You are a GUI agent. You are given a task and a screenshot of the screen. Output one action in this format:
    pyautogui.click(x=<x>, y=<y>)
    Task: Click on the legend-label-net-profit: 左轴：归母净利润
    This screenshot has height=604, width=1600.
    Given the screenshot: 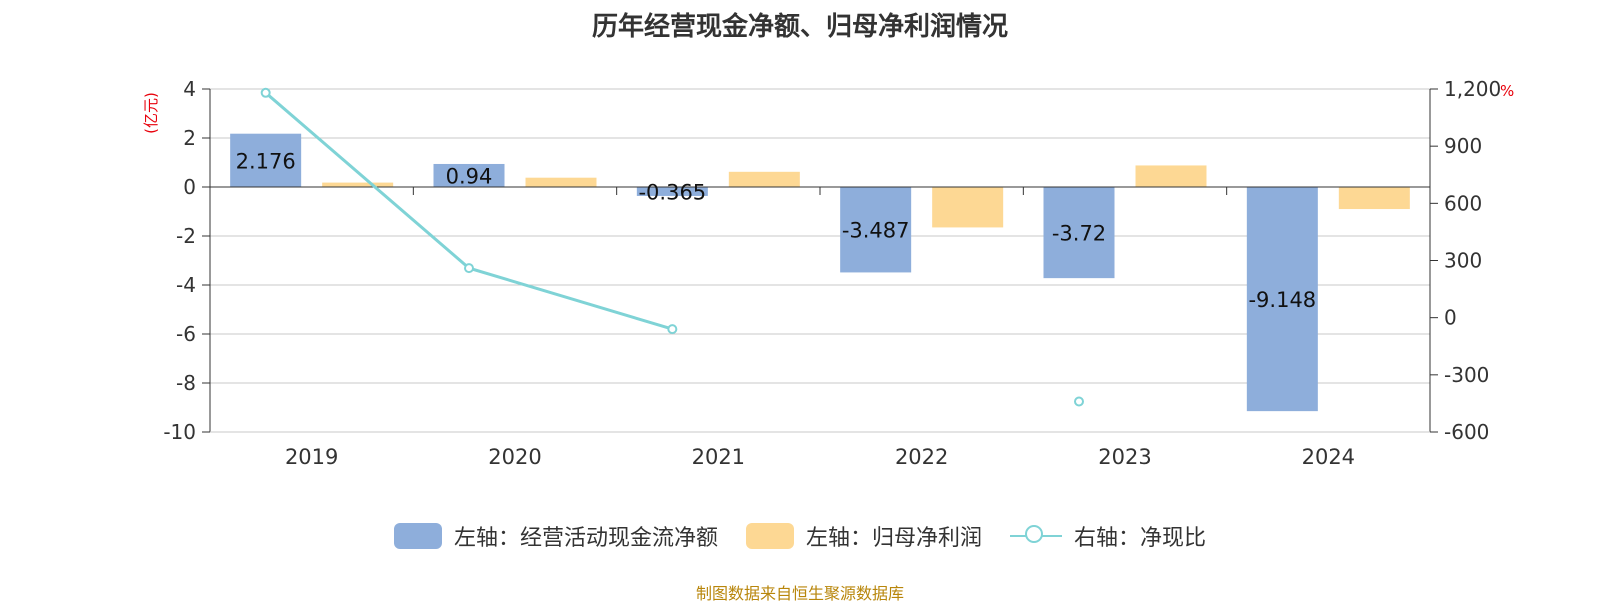 What is the action you would take?
    pyautogui.click(x=893, y=538)
    